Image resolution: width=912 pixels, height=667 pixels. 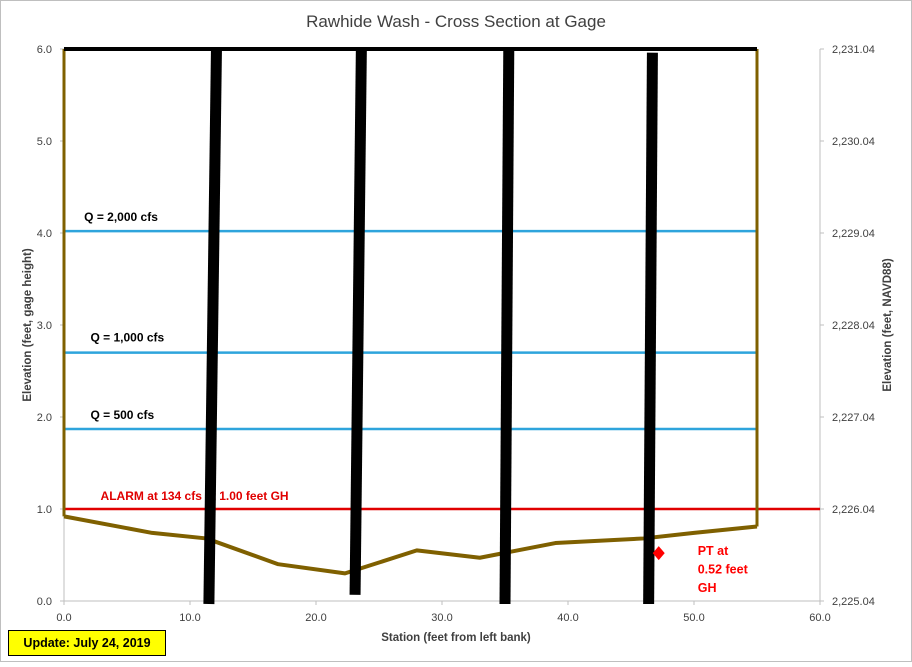 What do you see at coordinates (853, 326) in the screenshot?
I see `y2-tick-label: 2,228.04` at bounding box center [853, 326].